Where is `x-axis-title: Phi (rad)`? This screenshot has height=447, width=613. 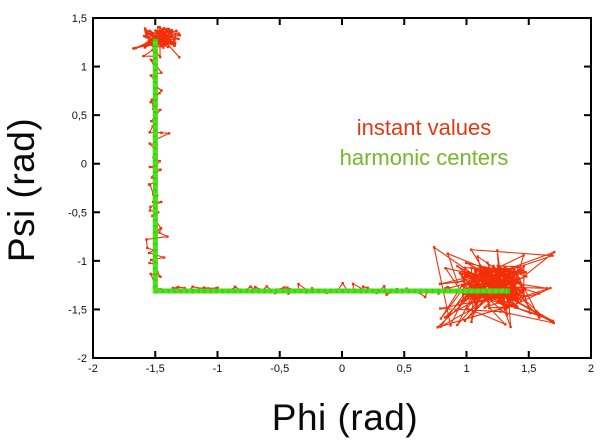 x-axis-title: Phi (rad) is located at coordinates (345, 417).